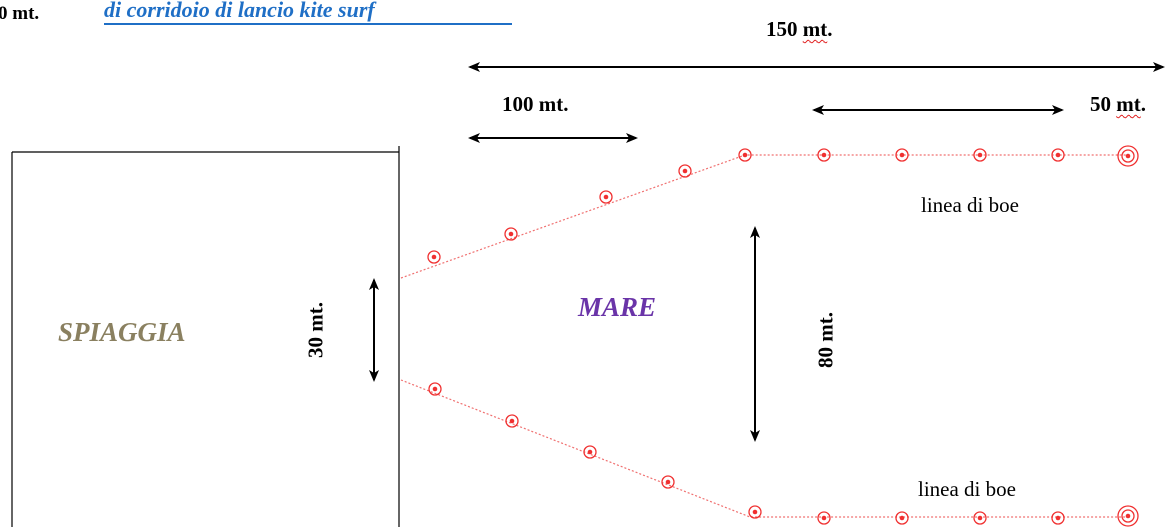  Describe the element at coordinates (308, 24) in the screenshot. I see `subtitle-underline` at that location.